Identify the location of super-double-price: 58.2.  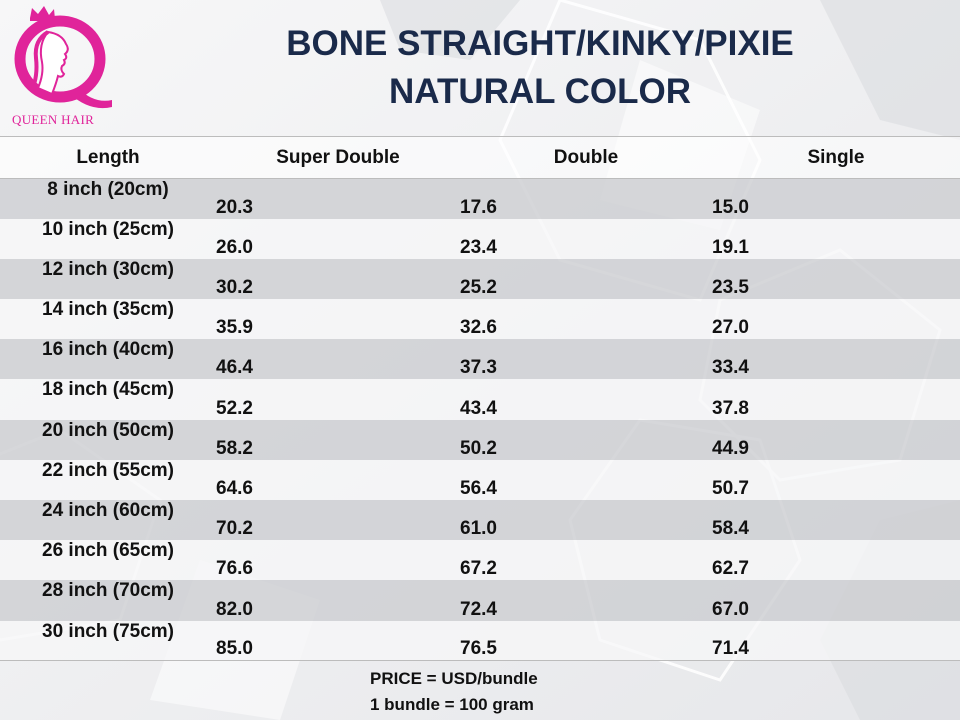
(234, 448).